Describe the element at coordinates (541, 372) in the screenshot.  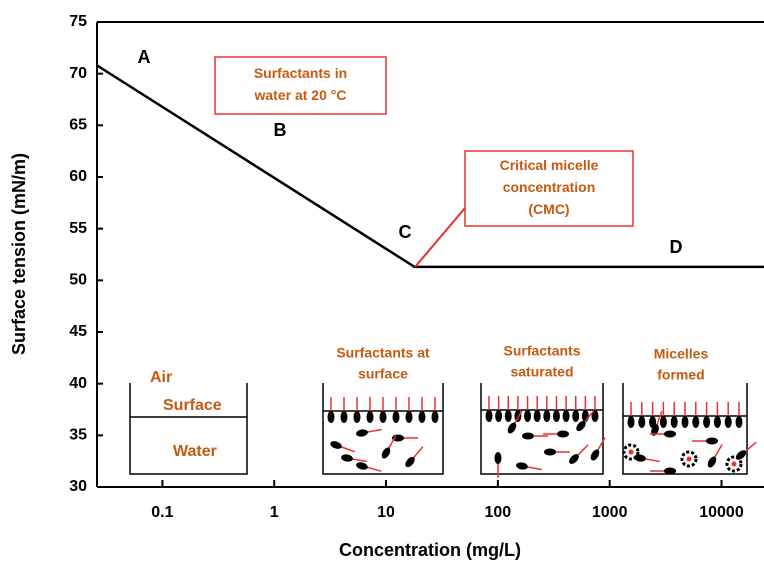
I see `panel-title: saturated` at that location.